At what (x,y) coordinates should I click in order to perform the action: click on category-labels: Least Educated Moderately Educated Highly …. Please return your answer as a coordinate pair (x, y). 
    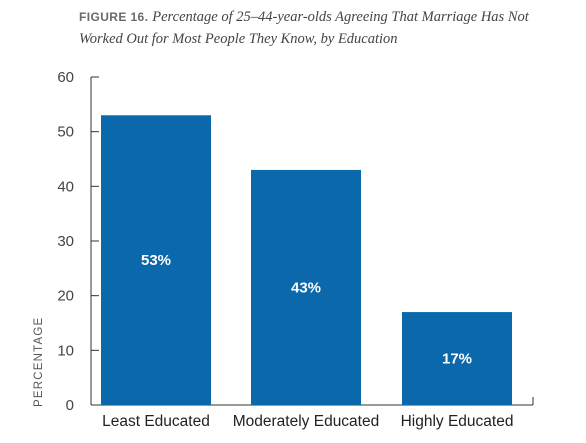
    Looking at the image, I should click on (307, 421).